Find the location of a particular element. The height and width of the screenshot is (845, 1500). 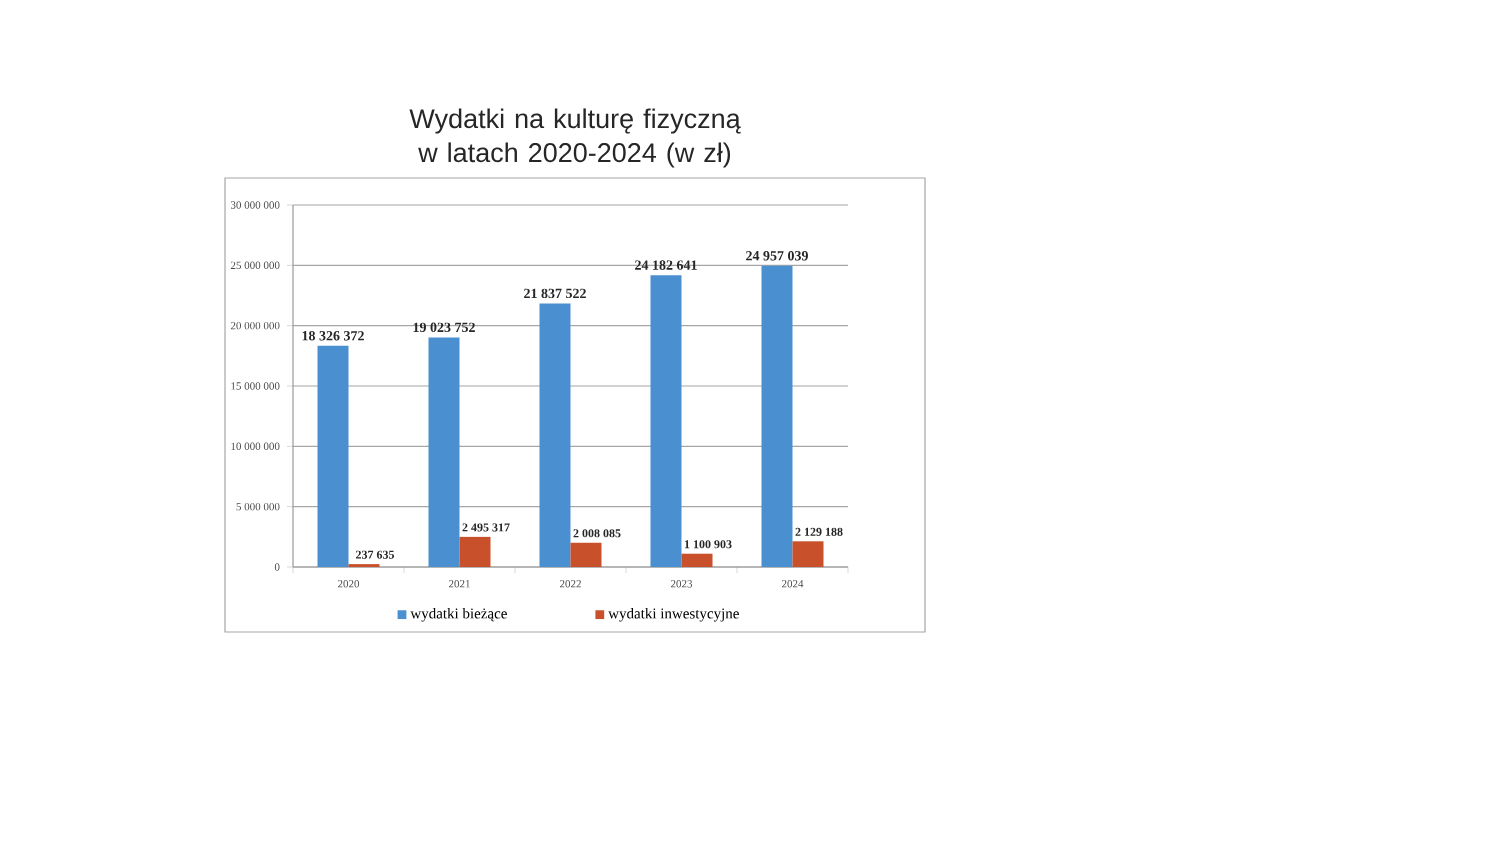

legend-label: wydatki inwestycyjne is located at coordinates (673, 614).